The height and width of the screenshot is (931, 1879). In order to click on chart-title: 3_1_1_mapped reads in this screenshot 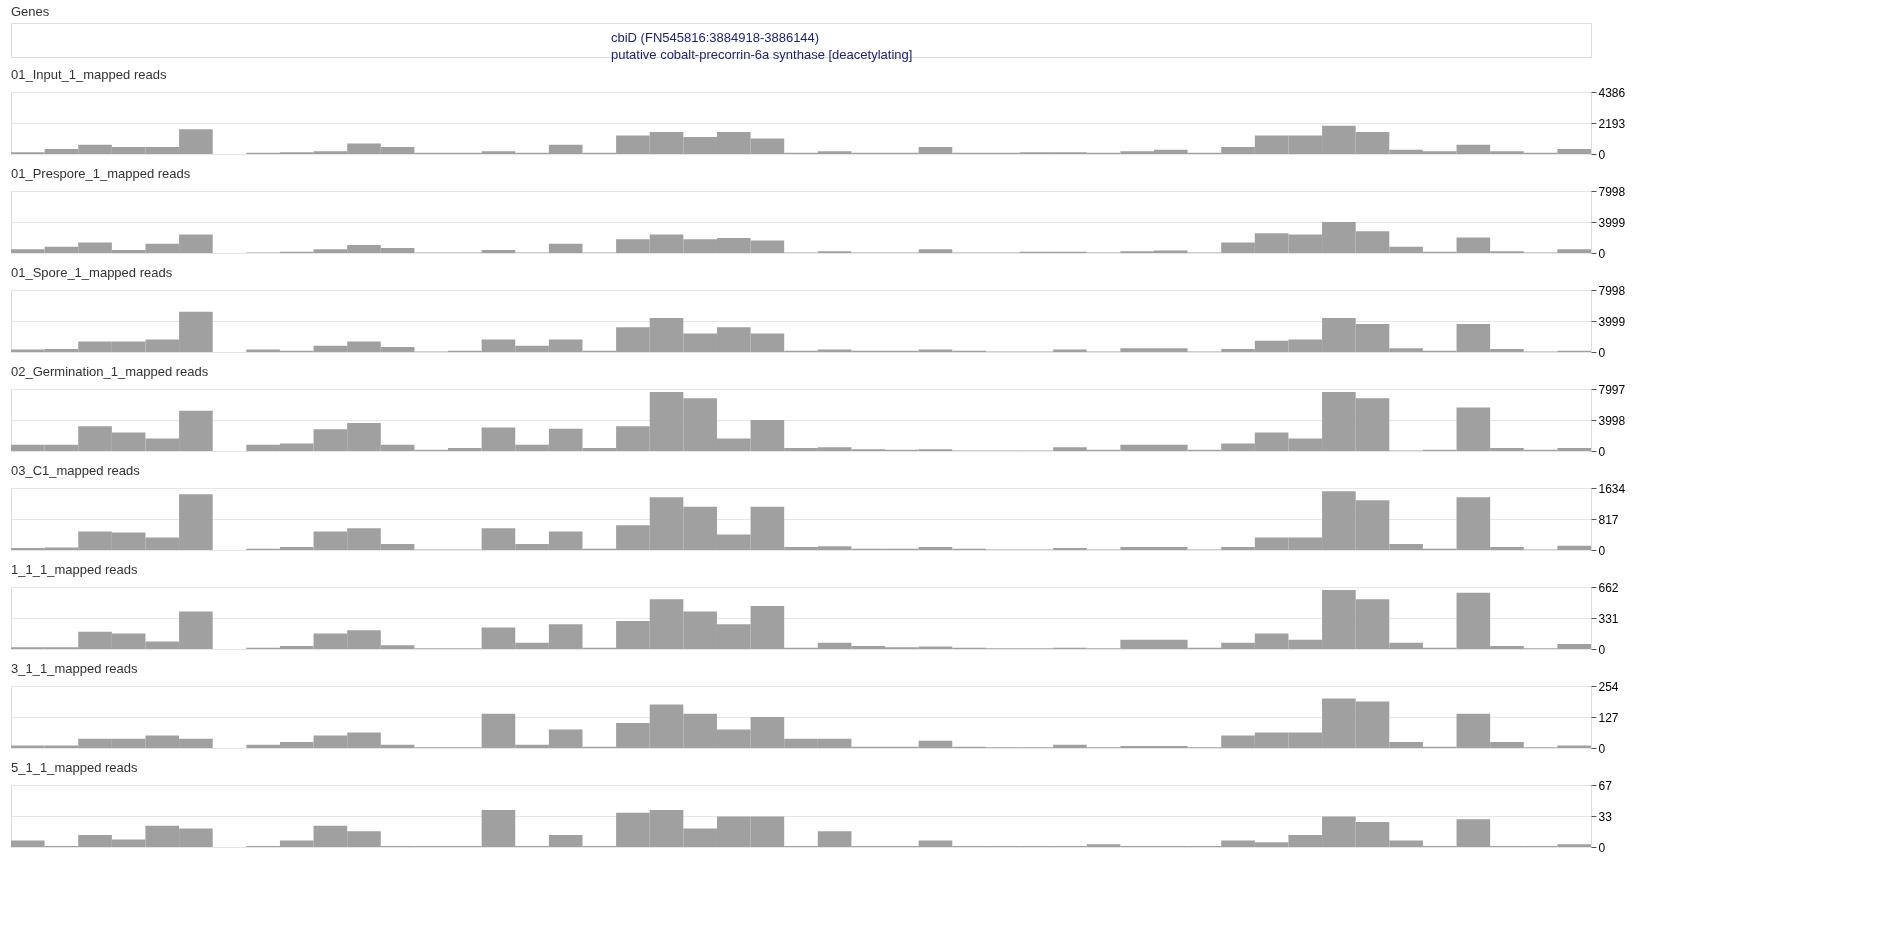, I will do `click(74, 668)`.